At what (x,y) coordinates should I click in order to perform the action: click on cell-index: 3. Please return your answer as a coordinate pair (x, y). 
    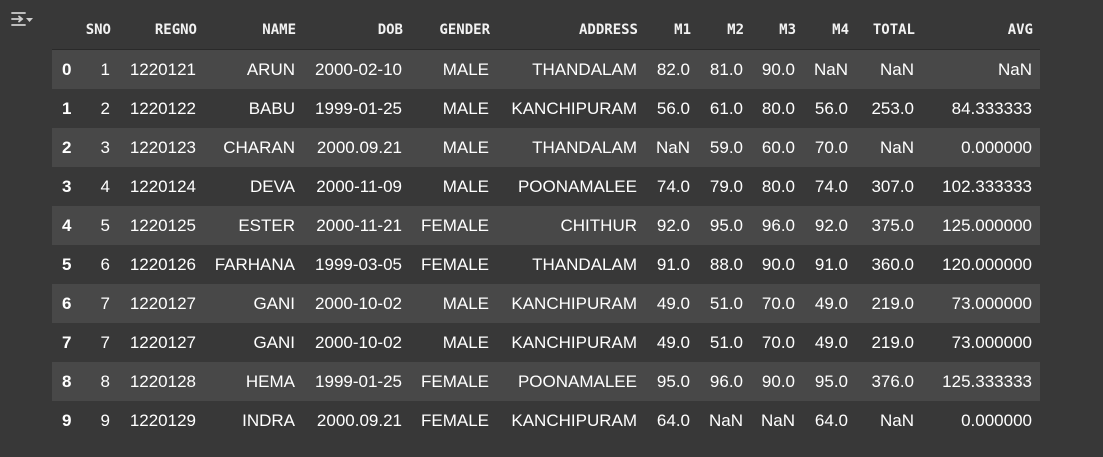
    Looking at the image, I should click on (67, 186).